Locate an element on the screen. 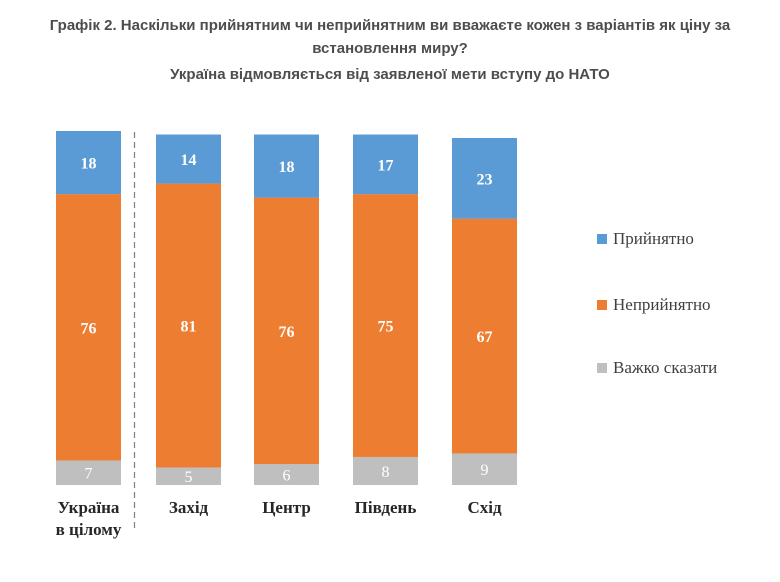 The width and height of the screenshot is (780, 582). data-label-1-1: 81 is located at coordinates (189, 327).